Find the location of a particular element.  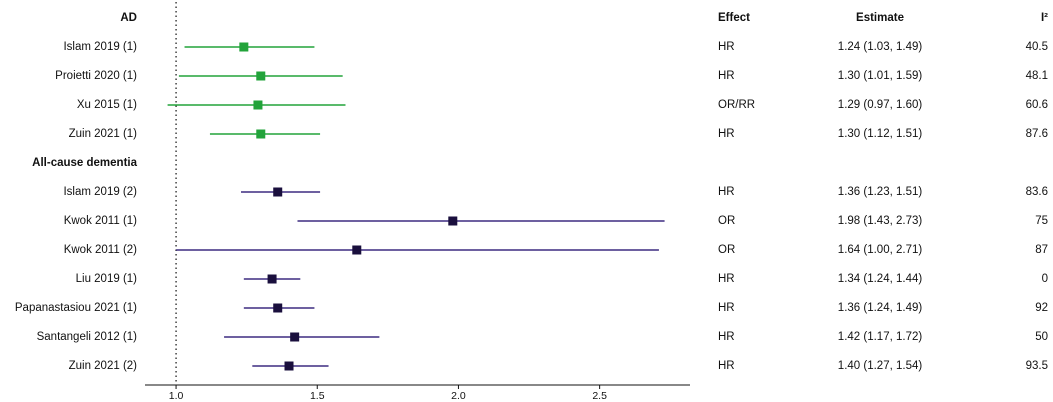

i2-cell: 60.6 is located at coordinates (1037, 105).